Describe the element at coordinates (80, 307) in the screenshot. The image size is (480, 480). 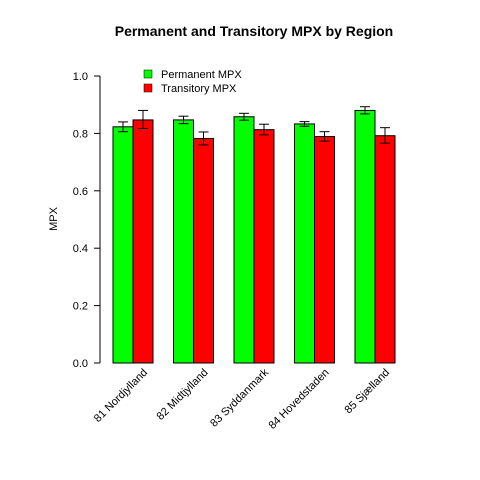
I see `y-tick-label: 0.2` at that location.